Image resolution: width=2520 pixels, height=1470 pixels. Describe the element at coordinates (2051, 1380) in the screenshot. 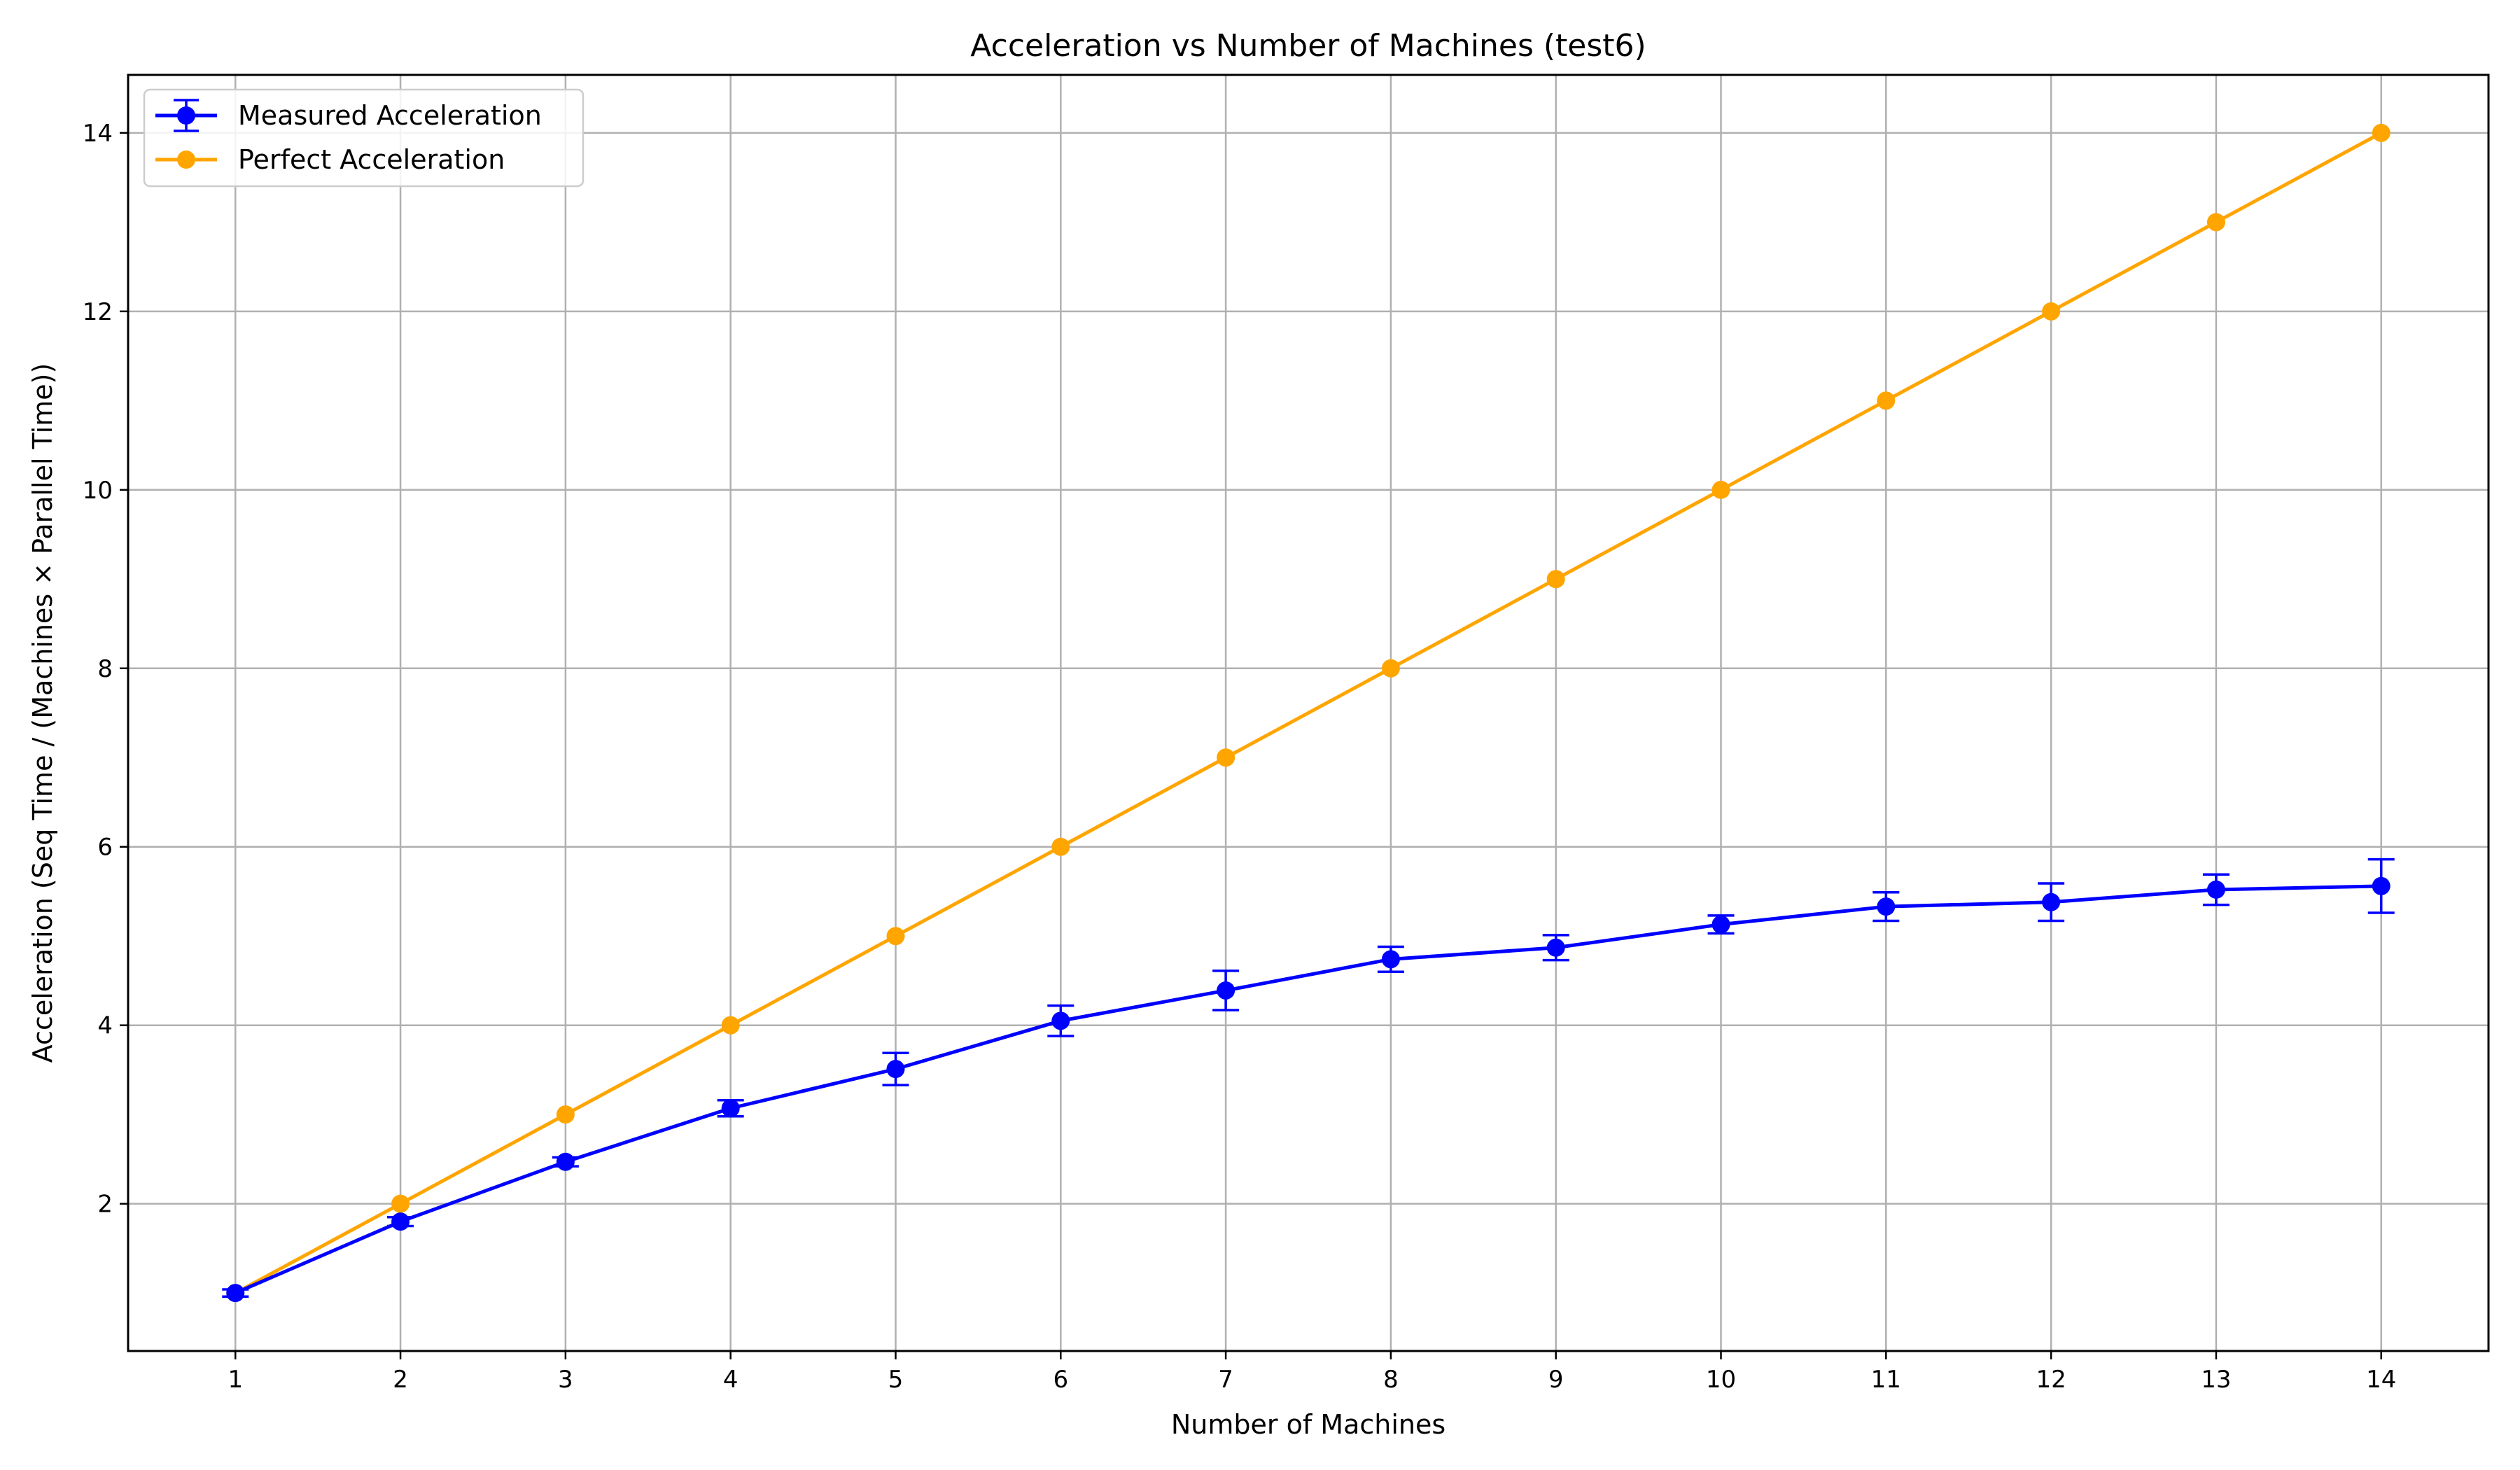

I see `x-tick-label: 12` at that location.